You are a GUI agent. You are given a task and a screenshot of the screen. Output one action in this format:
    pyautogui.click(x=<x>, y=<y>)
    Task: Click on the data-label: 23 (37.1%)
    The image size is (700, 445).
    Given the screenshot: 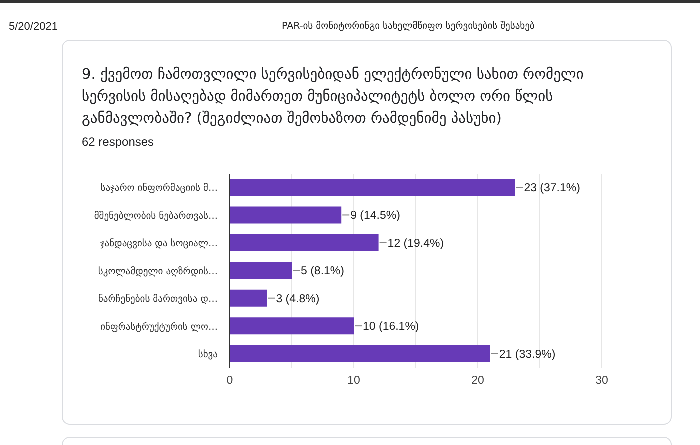 What is the action you would take?
    pyautogui.click(x=552, y=188)
    